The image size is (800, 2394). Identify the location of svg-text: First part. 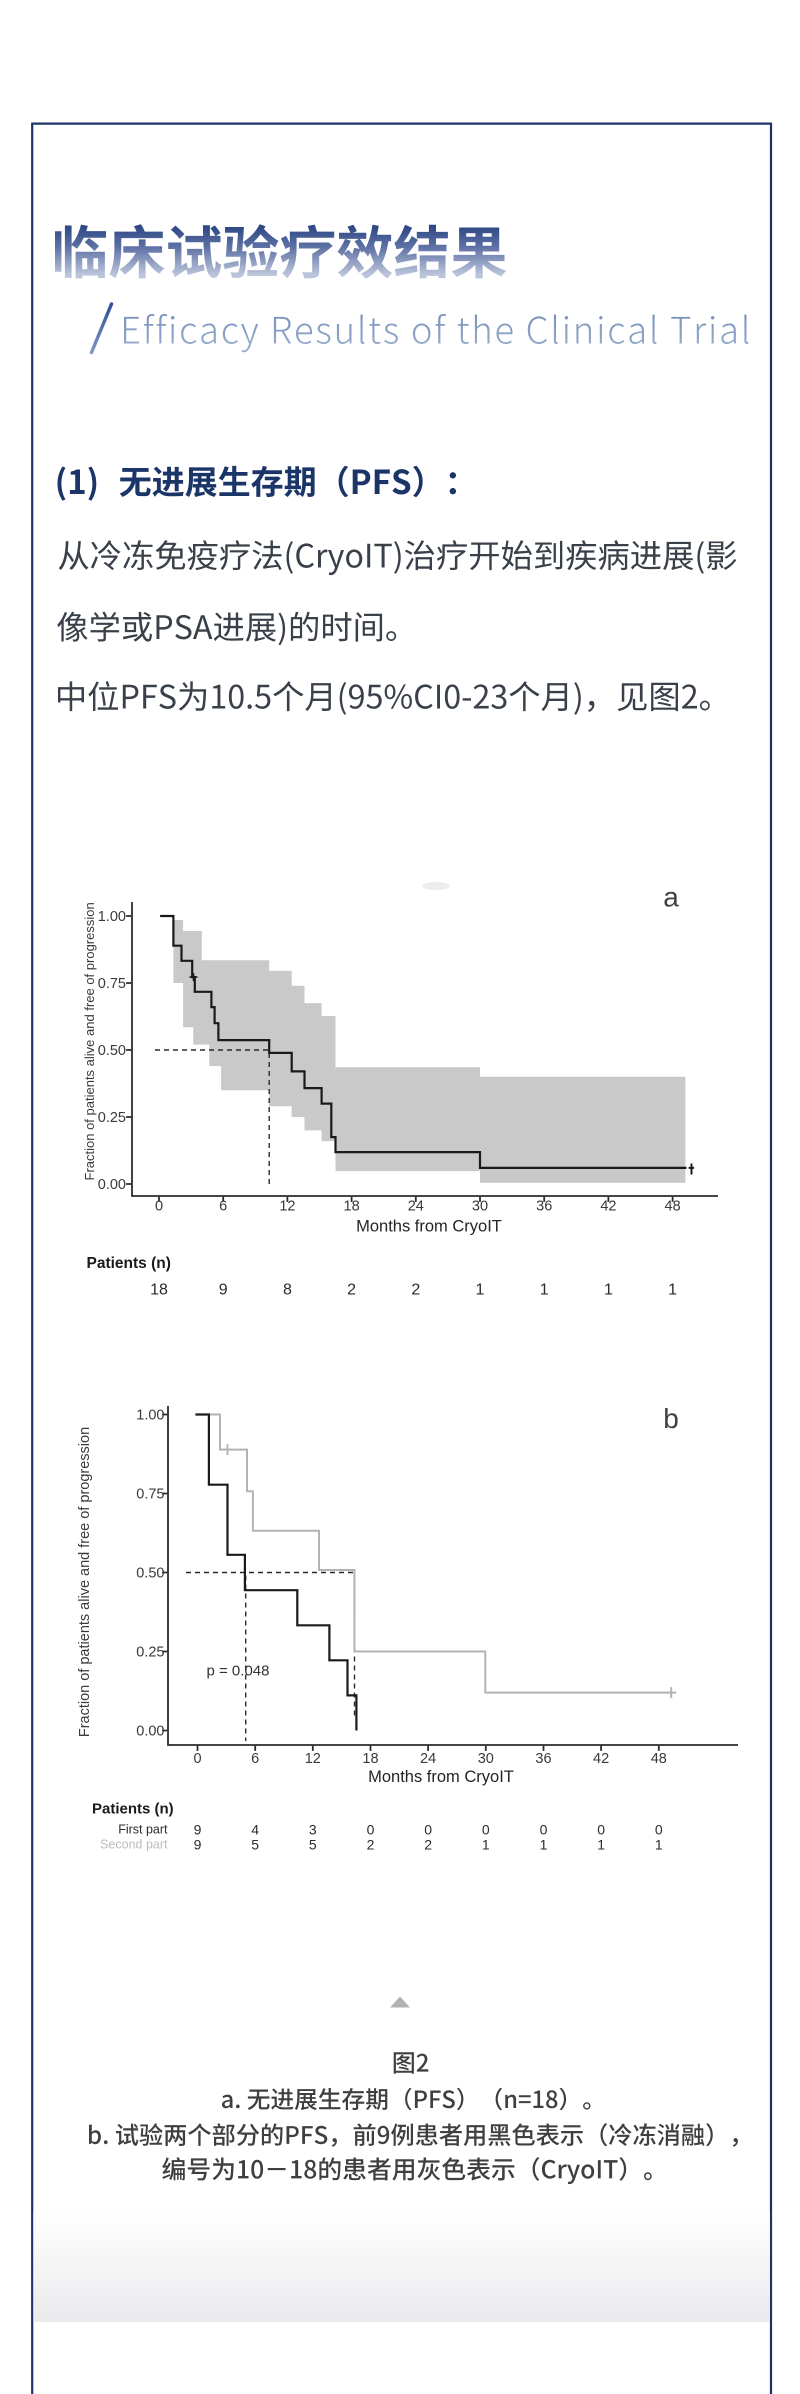
(143, 1830).